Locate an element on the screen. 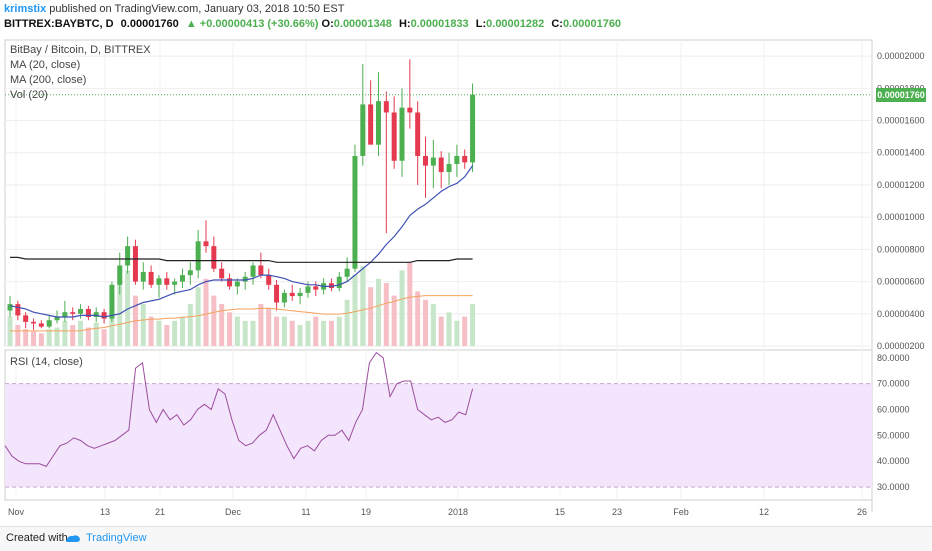  x-tick-label: 11 is located at coordinates (305, 512).